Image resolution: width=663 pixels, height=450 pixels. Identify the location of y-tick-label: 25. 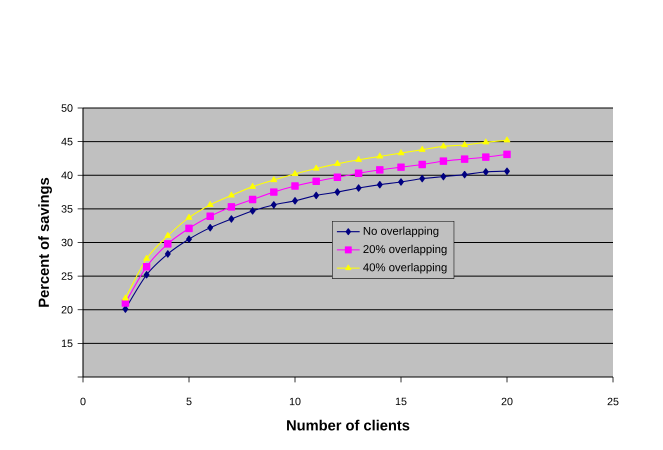
(67, 276).